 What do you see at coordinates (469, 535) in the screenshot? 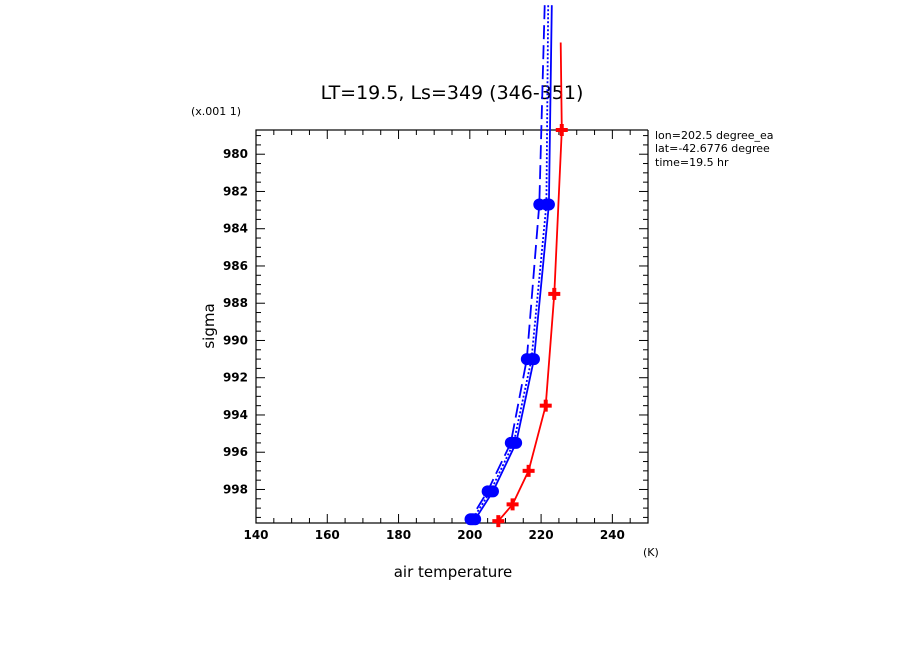
I see `x-tick-label: 200` at bounding box center [469, 535].